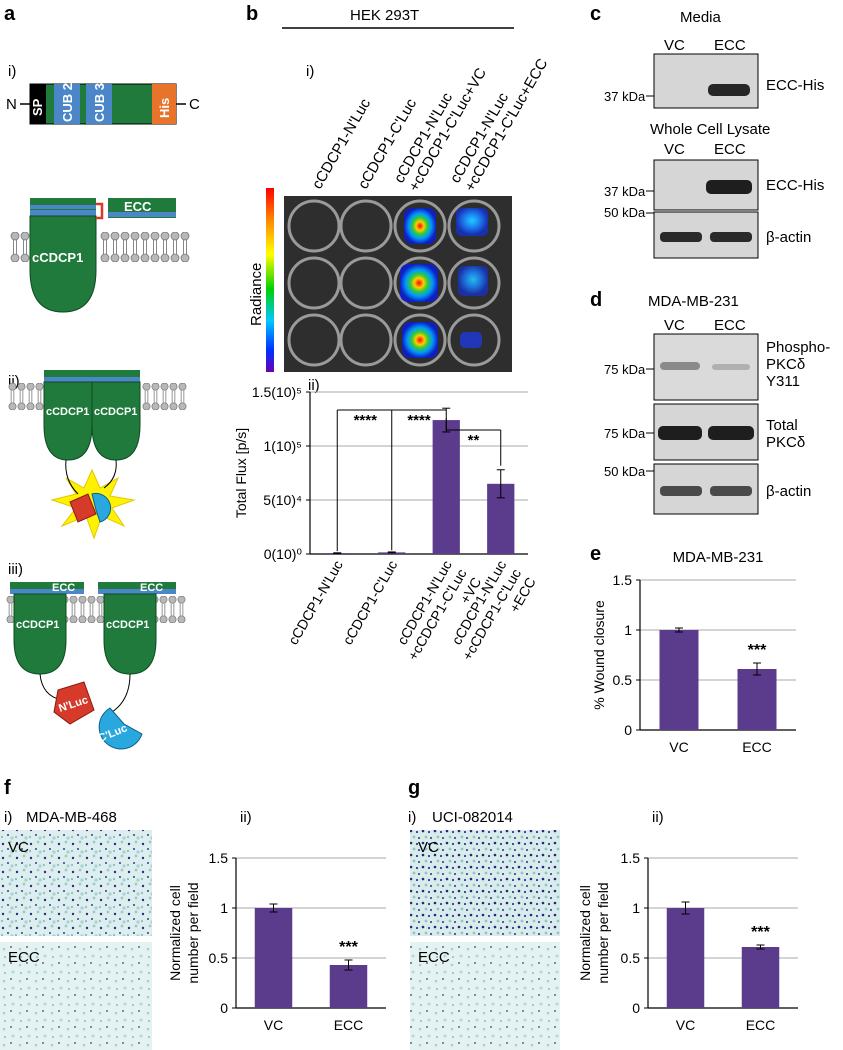 This screenshot has width=843, height=1050. Describe the element at coordinates (384, 15) in the screenshot. I see `panel-b-cell-line: HEK 293T` at that location.